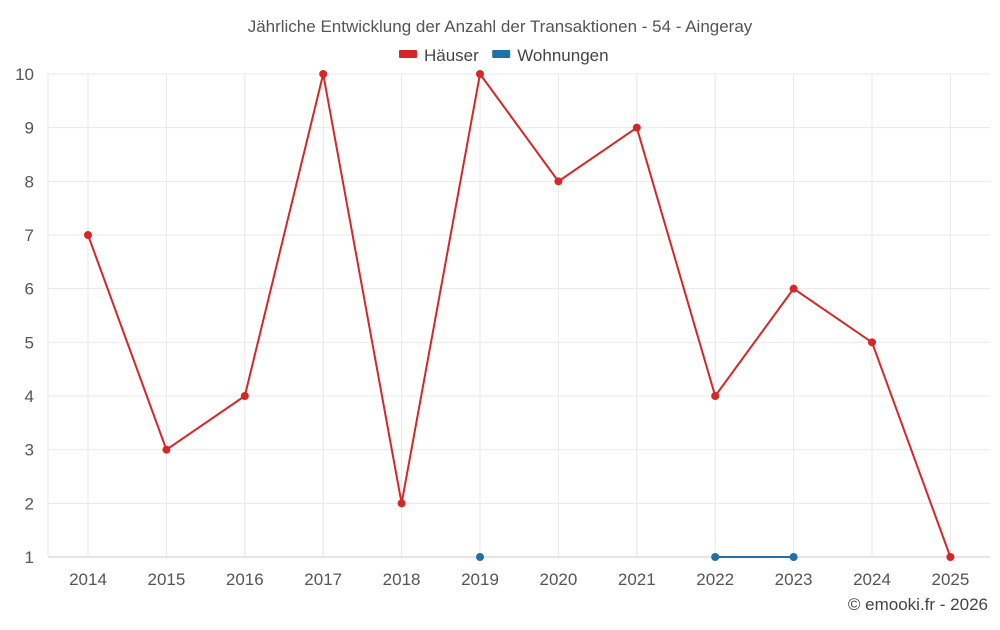 This screenshot has height=630, width=1000. What do you see at coordinates (29, 396) in the screenshot?
I see `y-tick-label: 4` at bounding box center [29, 396].